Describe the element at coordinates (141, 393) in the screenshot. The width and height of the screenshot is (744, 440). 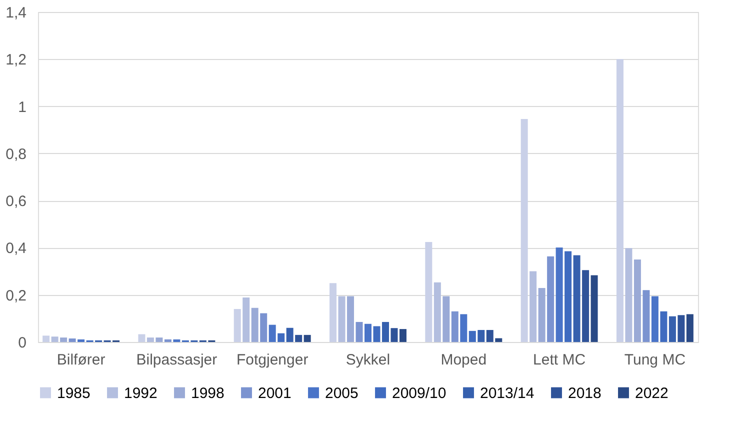
I see `legend-label: 1992` at that location.